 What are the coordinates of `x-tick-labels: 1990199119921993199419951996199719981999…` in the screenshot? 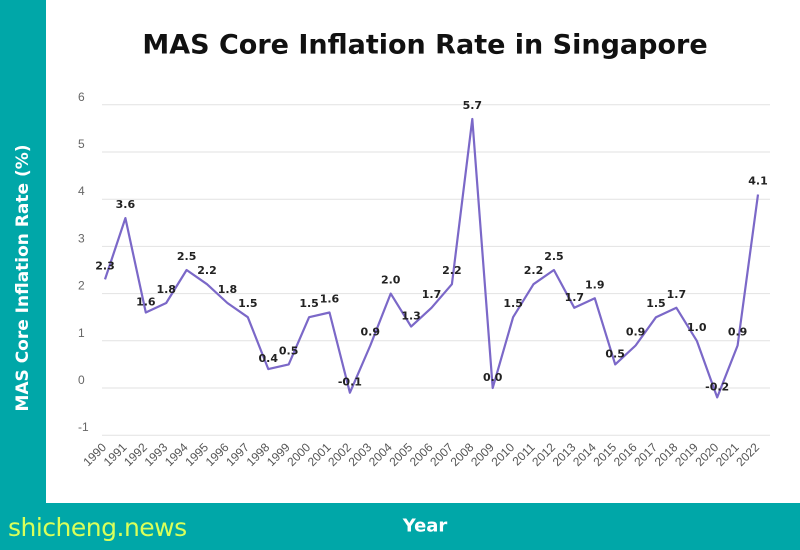 It's located at (421, 454).